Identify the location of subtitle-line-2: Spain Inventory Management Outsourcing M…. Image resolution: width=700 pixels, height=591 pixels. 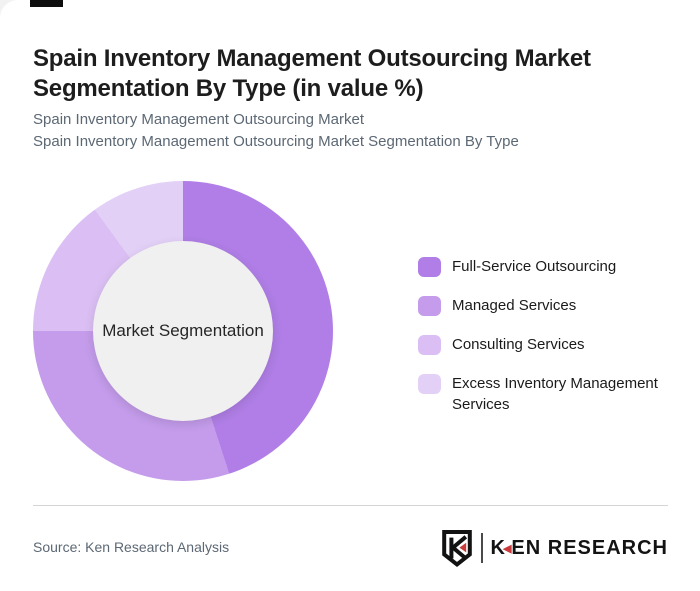
(276, 141).